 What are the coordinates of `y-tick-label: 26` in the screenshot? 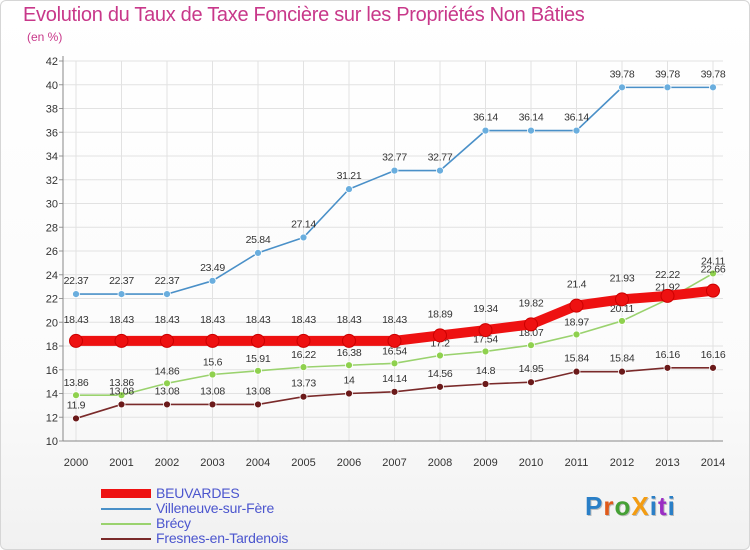 It's located at (52, 252).